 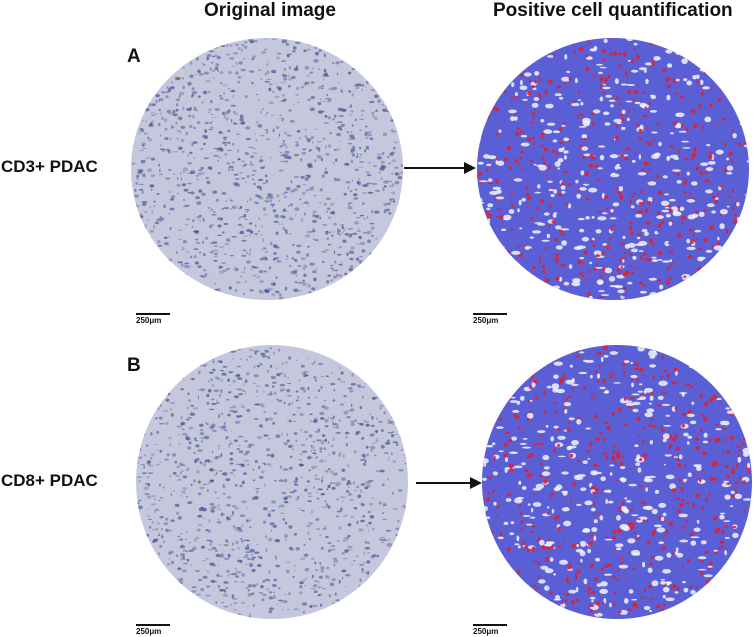 What do you see at coordinates (613, 169) in the screenshot?
I see `quantification-image-cd3` at bounding box center [613, 169].